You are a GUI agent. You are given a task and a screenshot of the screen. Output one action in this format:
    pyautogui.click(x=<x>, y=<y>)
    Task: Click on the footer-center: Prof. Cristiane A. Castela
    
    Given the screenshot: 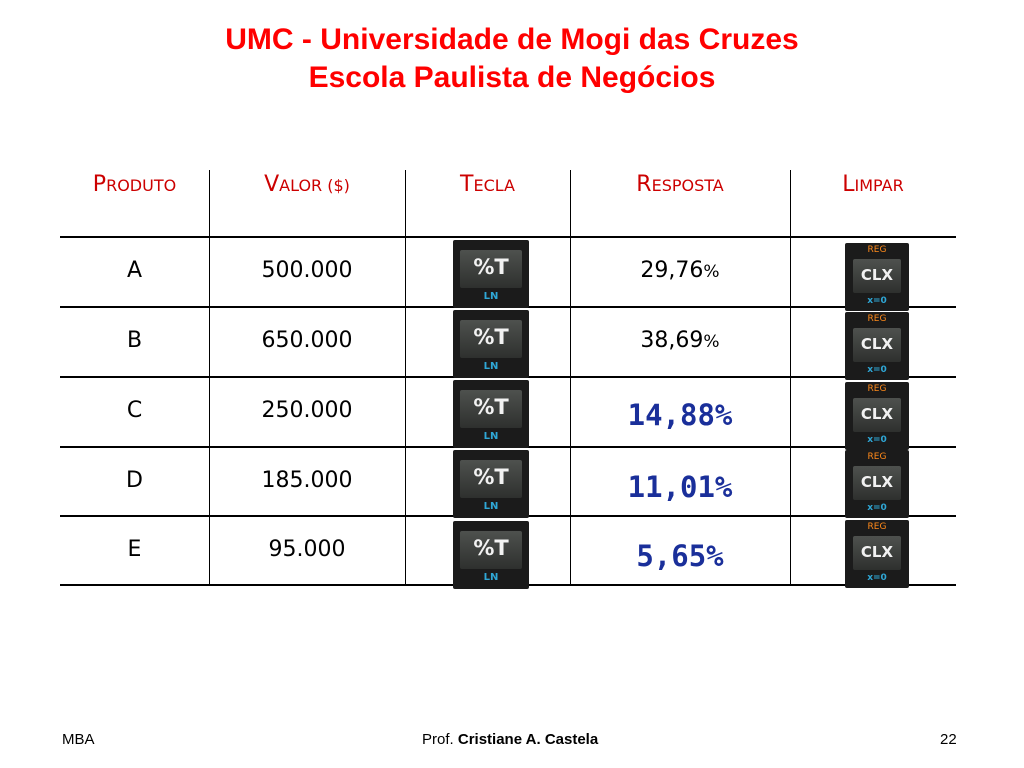 What is the action you would take?
    pyautogui.click(x=510, y=739)
    